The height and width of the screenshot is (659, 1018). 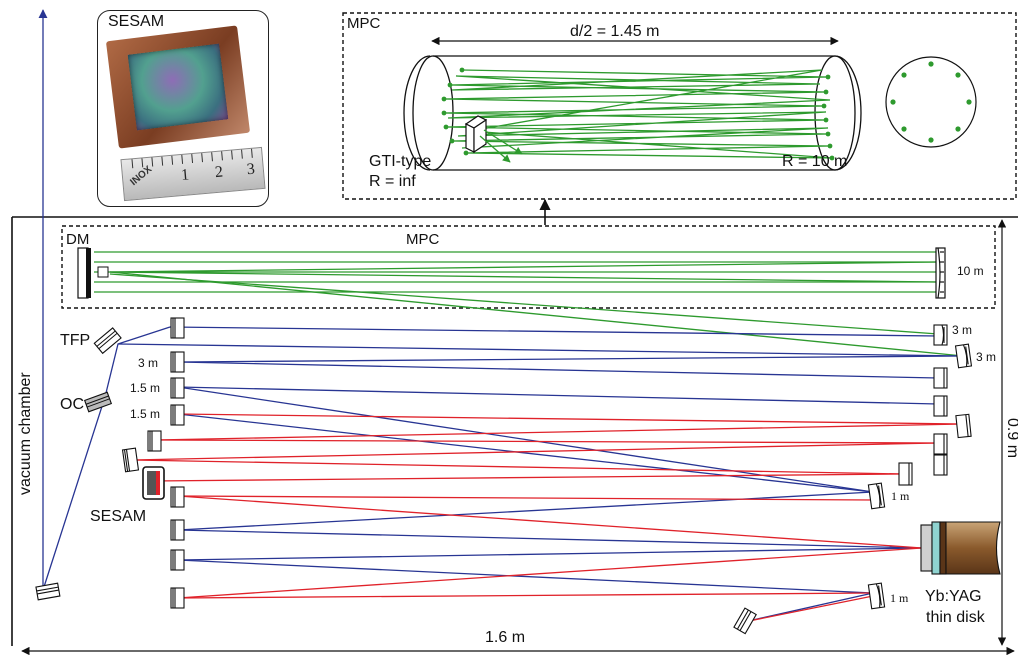 What do you see at coordinates (1011, 438) in the screenshot?
I see `height-dimension-label: 0.9 m` at bounding box center [1011, 438].